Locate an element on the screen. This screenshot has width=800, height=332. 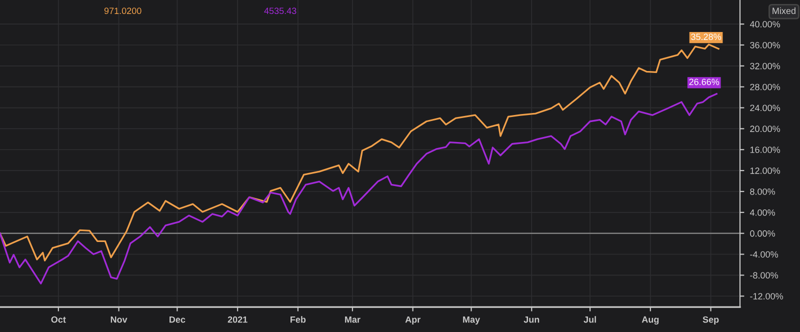
annotation: 4535.43 is located at coordinates (280, 11).